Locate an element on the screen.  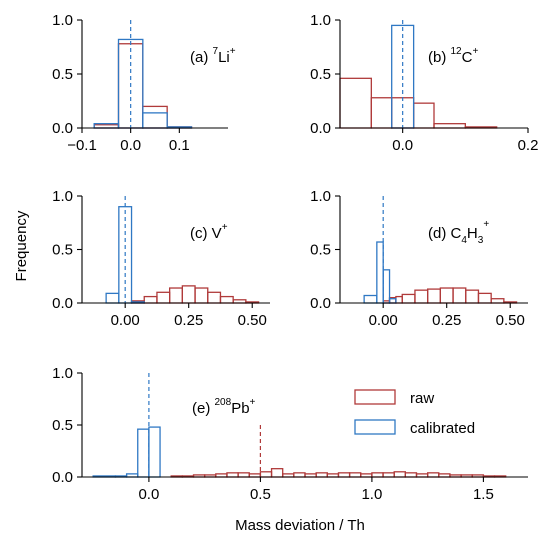
panel-label: (e) 208Pb+ is located at coordinates (224, 407).